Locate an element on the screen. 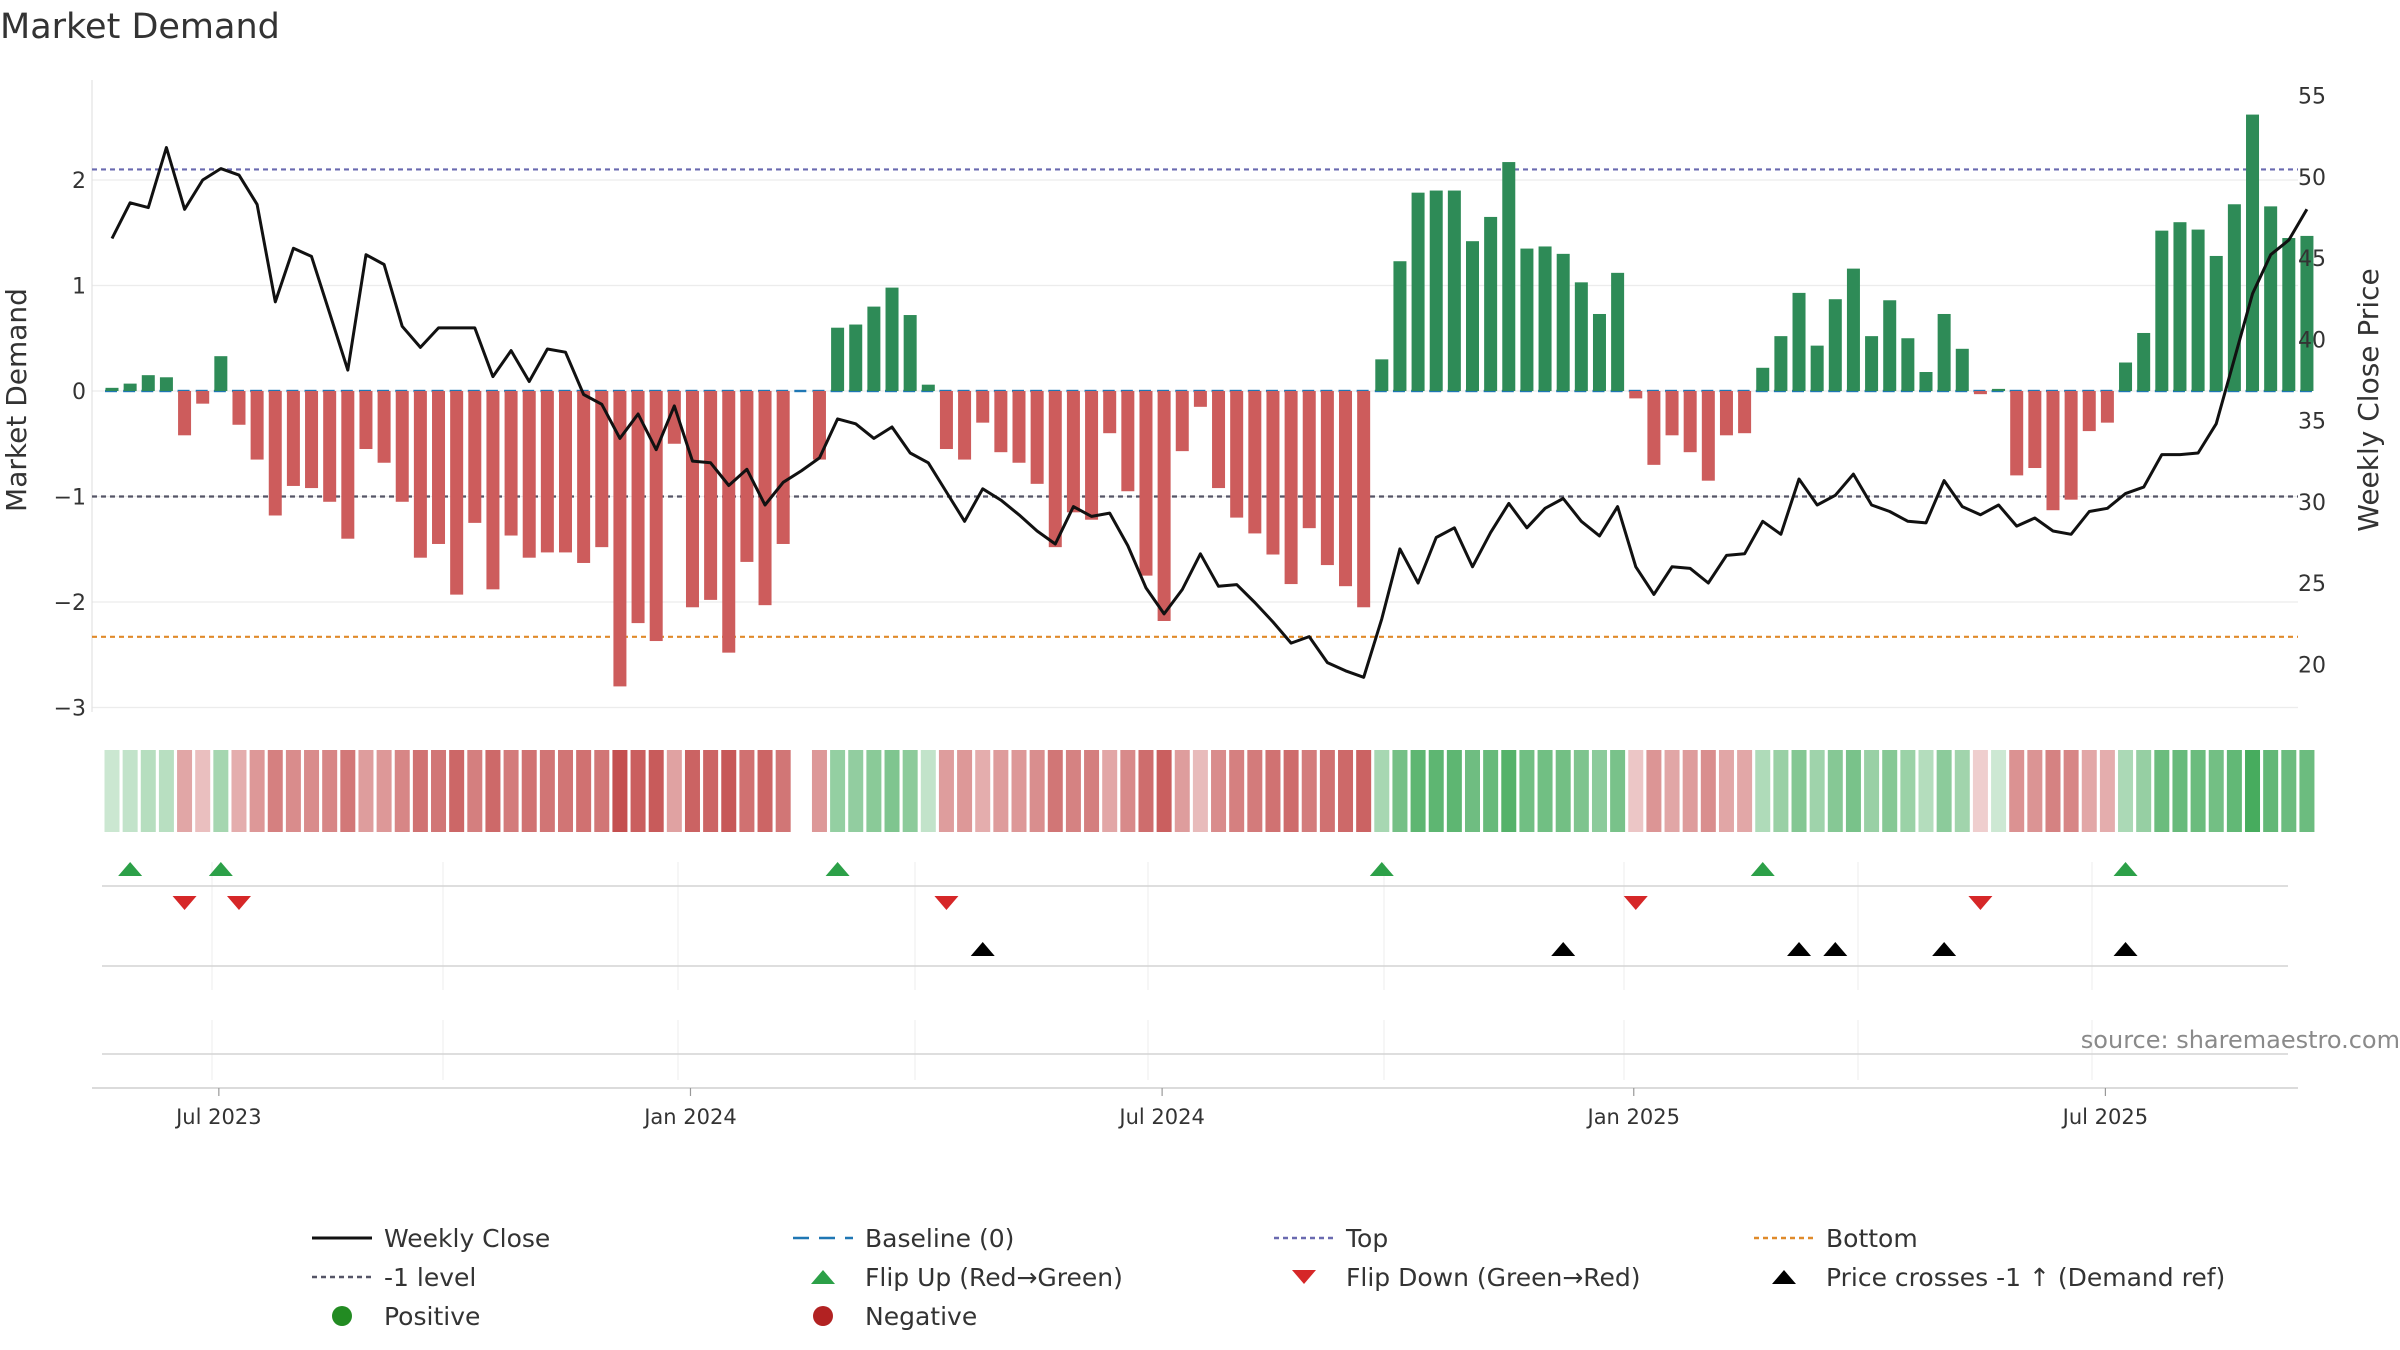  left-tick-label: 0 is located at coordinates (79, 392).